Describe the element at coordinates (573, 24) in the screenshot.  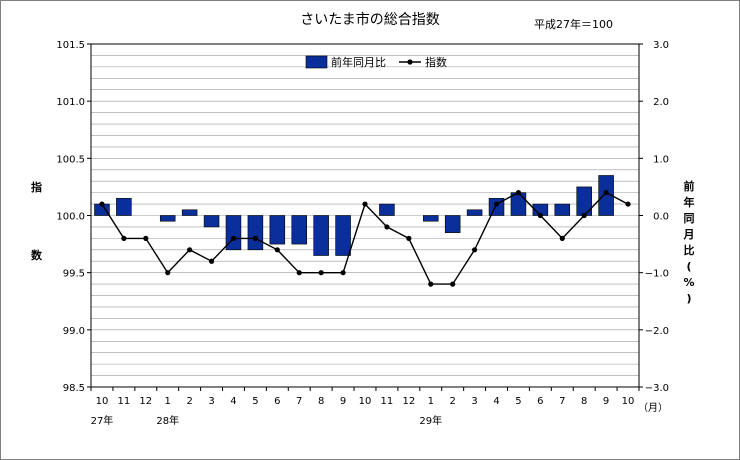
I see `base-year-note: 平成27年＝100` at that location.